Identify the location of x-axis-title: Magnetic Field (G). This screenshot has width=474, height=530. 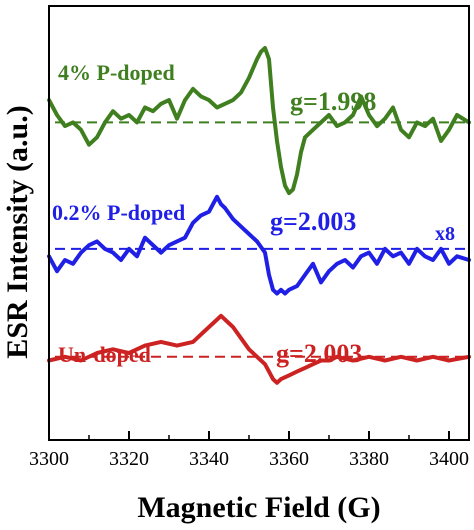
(258, 507).